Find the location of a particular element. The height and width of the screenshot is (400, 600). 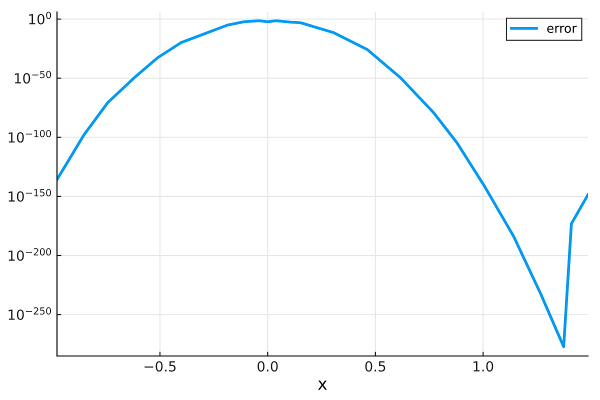

y-tick-label: 10$^{0}$ is located at coordinates (40, 18).